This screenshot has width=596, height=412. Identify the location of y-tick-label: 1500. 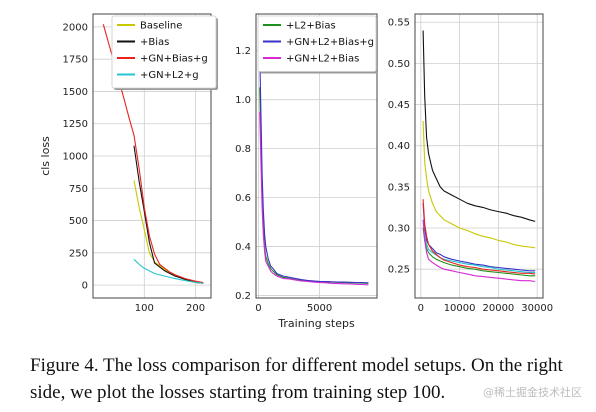
(75, 92).